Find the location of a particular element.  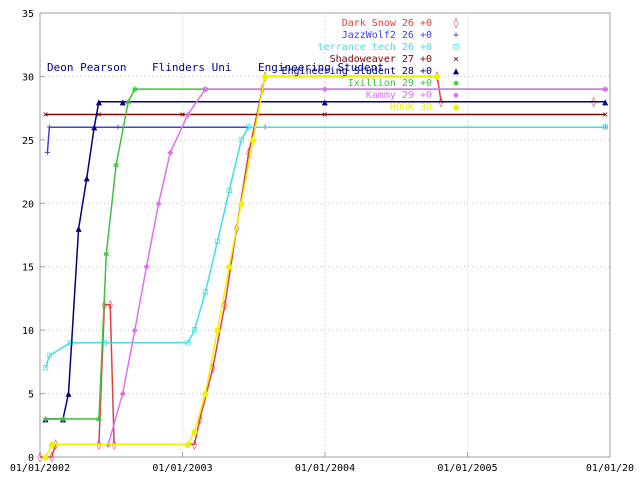

legend-entry-label: HOOK 30 is located at coordinates (411, 107).